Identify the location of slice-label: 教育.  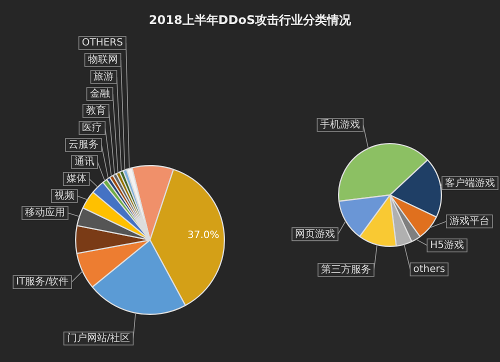
(96, 110).